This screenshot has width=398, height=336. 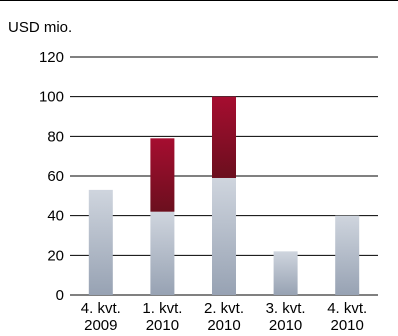 I want to click on y-tick-label: 120, so click(x=51, y=57).